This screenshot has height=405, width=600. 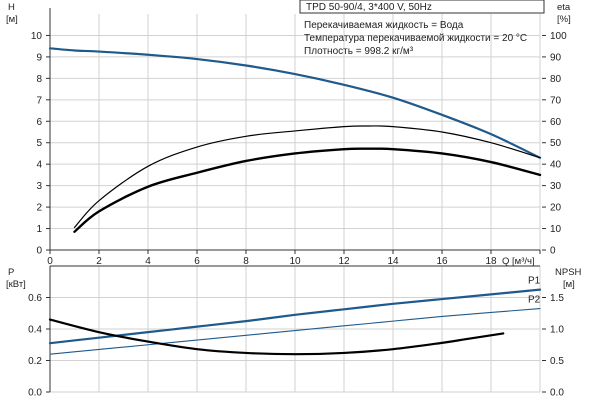 I want to click on fluid-info-line: Перекачиваемая жидкость = Вода, so click(x=384, y=25).